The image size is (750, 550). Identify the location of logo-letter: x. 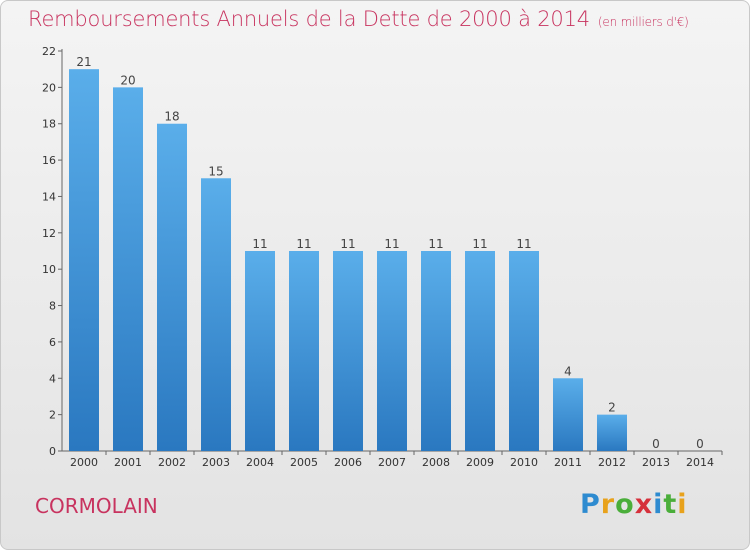
(644, 504).